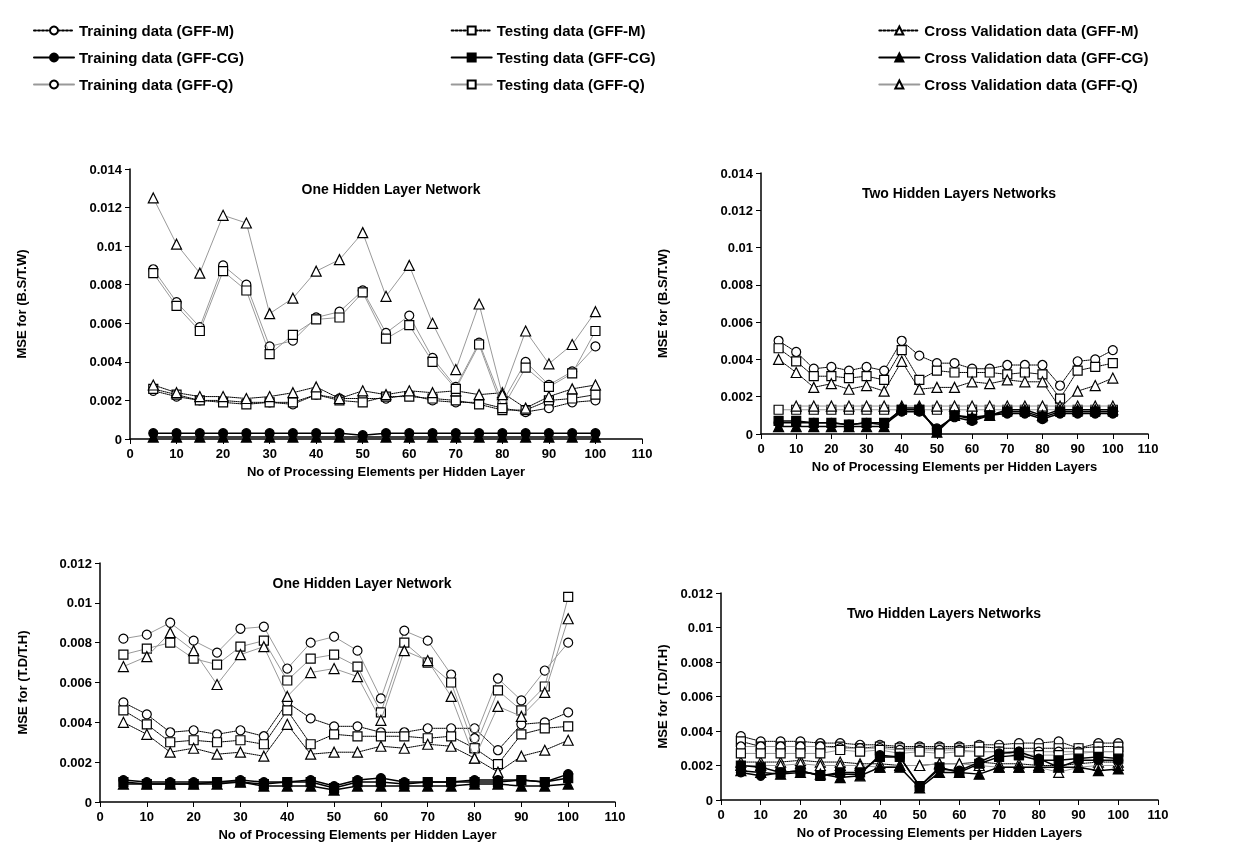  What do you see at coordinates (156, 30) in the screenshot?
I see `legend-label: Training data (GFF-M)` at bounding box center [156, 30].